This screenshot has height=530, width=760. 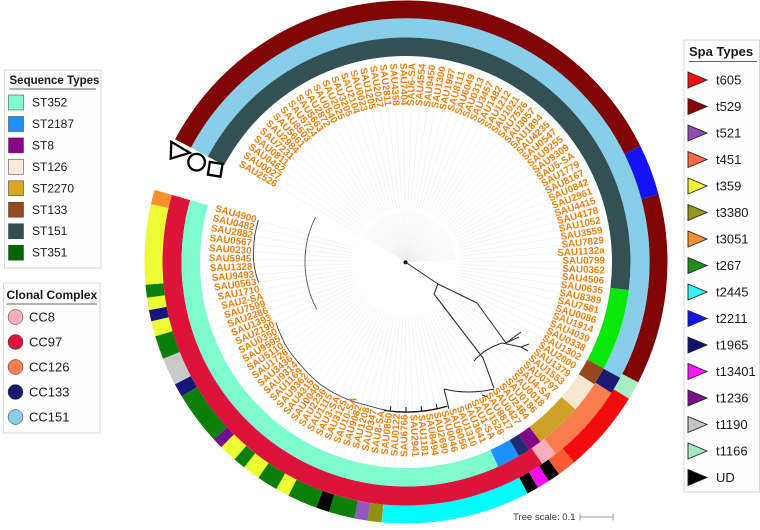 I want to click on svg-text: t451, so click(x=728, y=159).